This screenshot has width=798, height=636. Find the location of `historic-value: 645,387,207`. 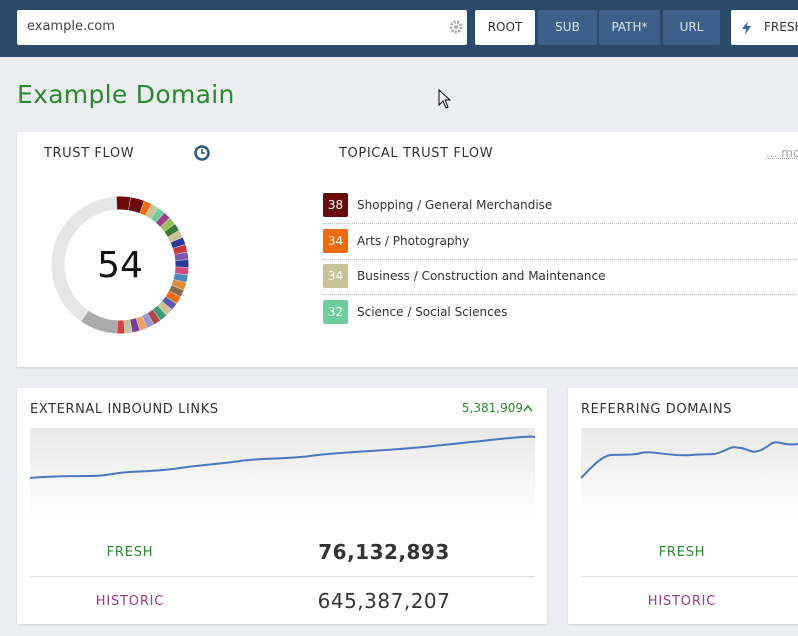

historic-value: 645,387,207 is located at coordinates (384, 601).